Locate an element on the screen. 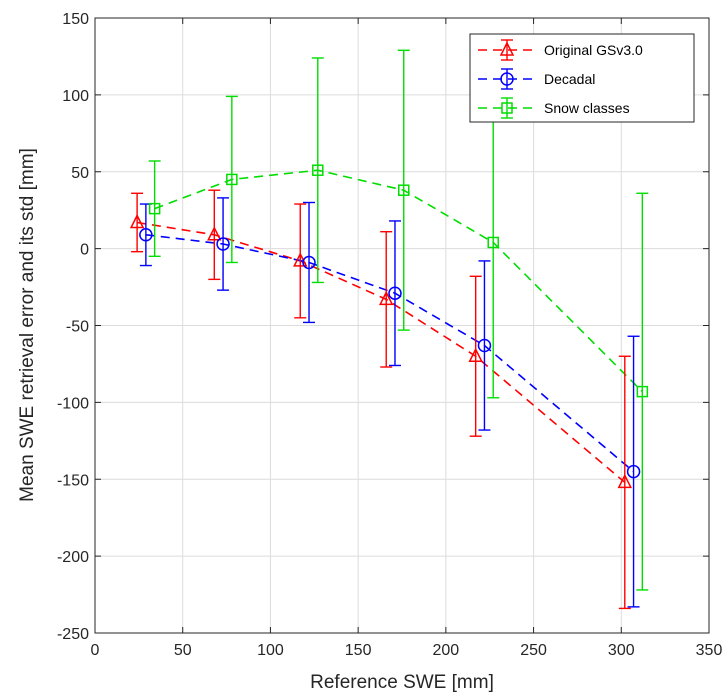 This screenshot has width=728, height=699. legend-entries: Original GSv3.0 Decadal Snow classes is located at coordinates (560, 79).